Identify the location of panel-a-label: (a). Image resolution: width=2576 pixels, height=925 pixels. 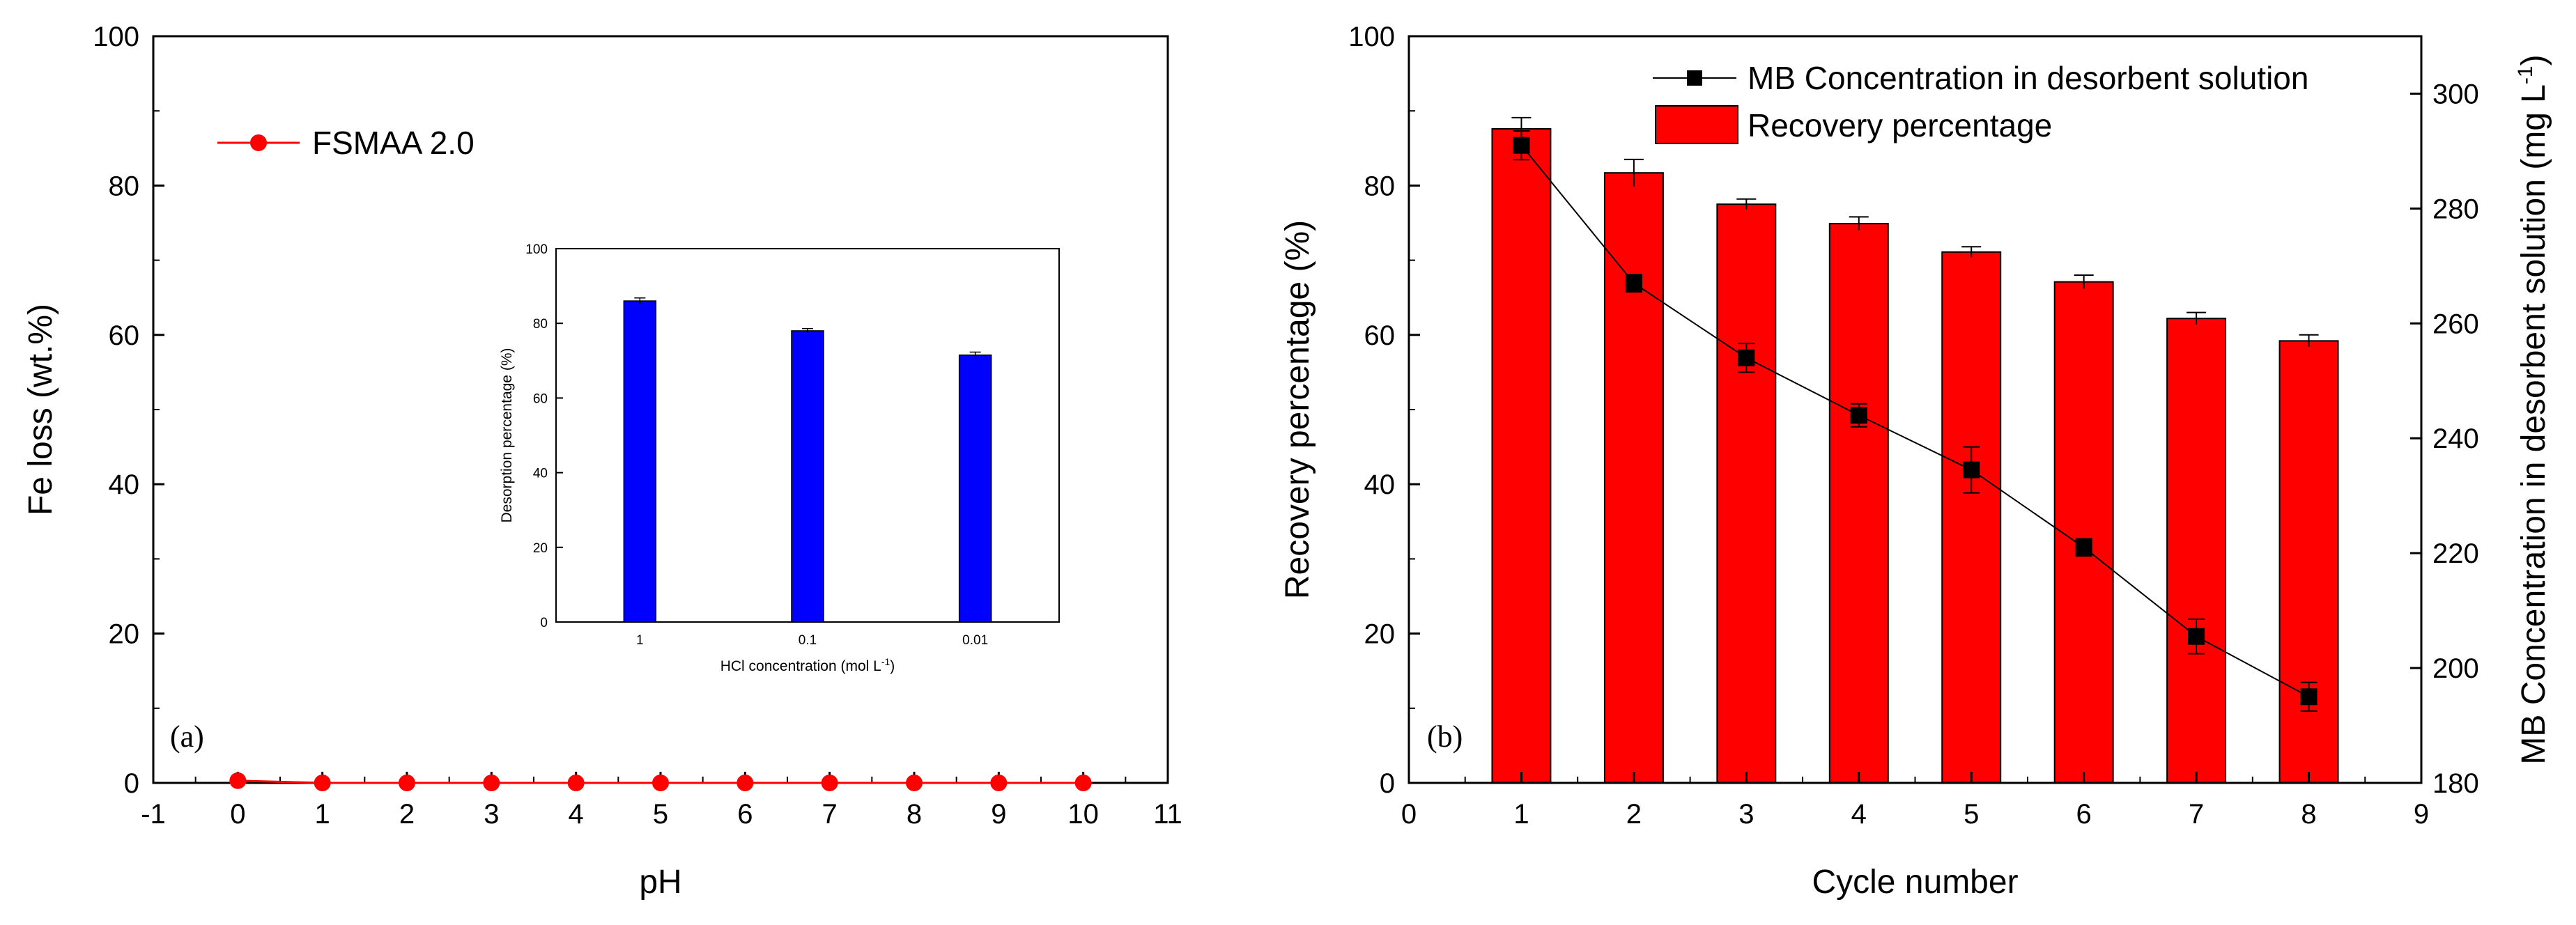
(187, 737).